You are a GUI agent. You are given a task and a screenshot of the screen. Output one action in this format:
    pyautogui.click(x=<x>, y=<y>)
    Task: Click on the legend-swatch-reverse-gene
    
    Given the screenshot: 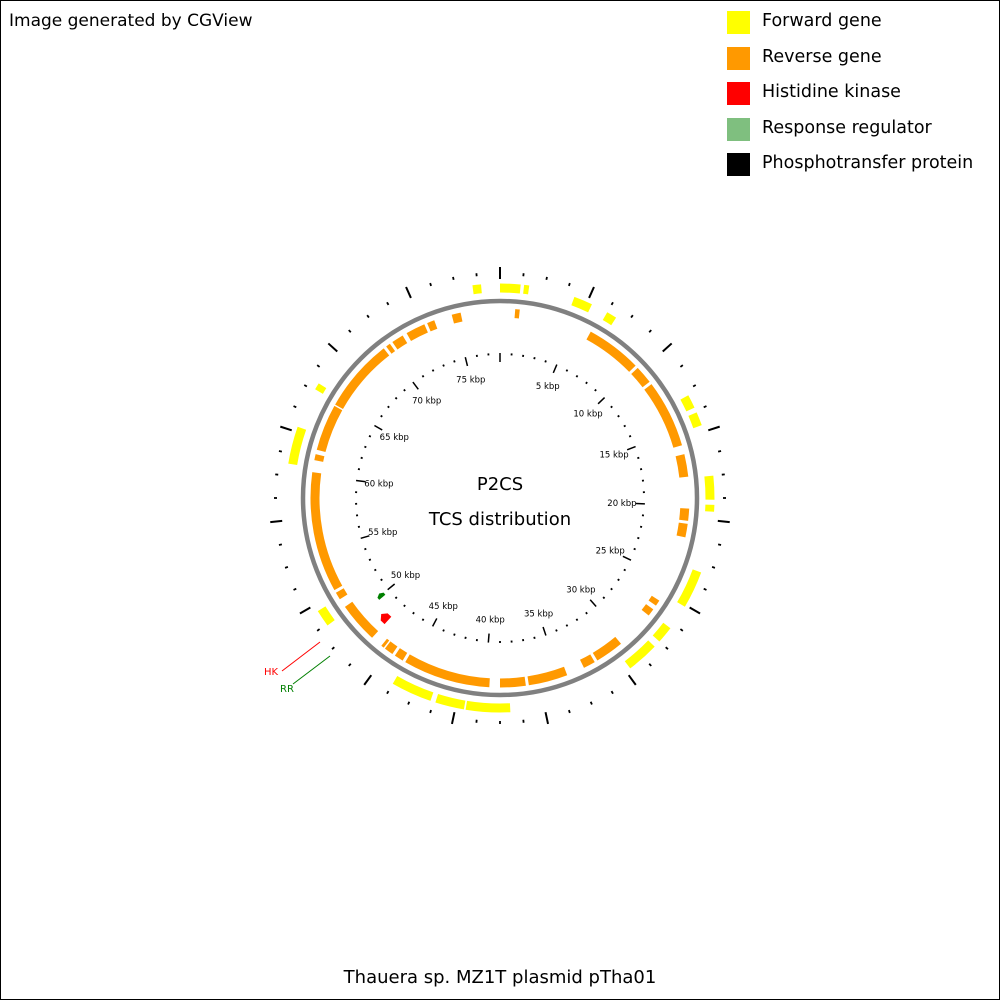 What is the action you would take?
    pyautogui.click(x=738, y=58)
    